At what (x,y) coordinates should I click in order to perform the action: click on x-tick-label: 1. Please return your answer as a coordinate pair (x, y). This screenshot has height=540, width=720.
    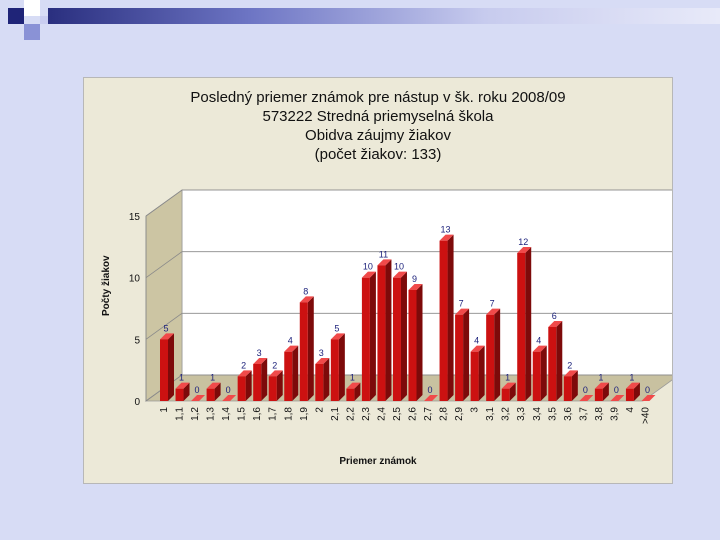
    Looking at the image, I should click on (164, 410).